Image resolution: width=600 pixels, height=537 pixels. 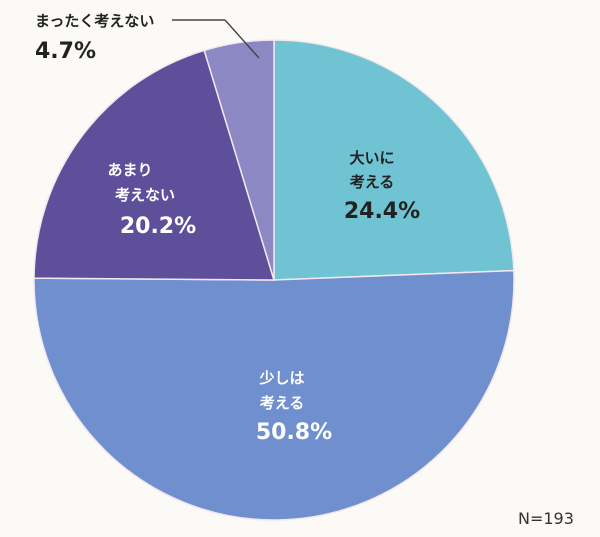 What do you see at coordinates (145, 195) in the screenshot?
I see `slice-label-line: 考えない` at bounding box center [145, 195].